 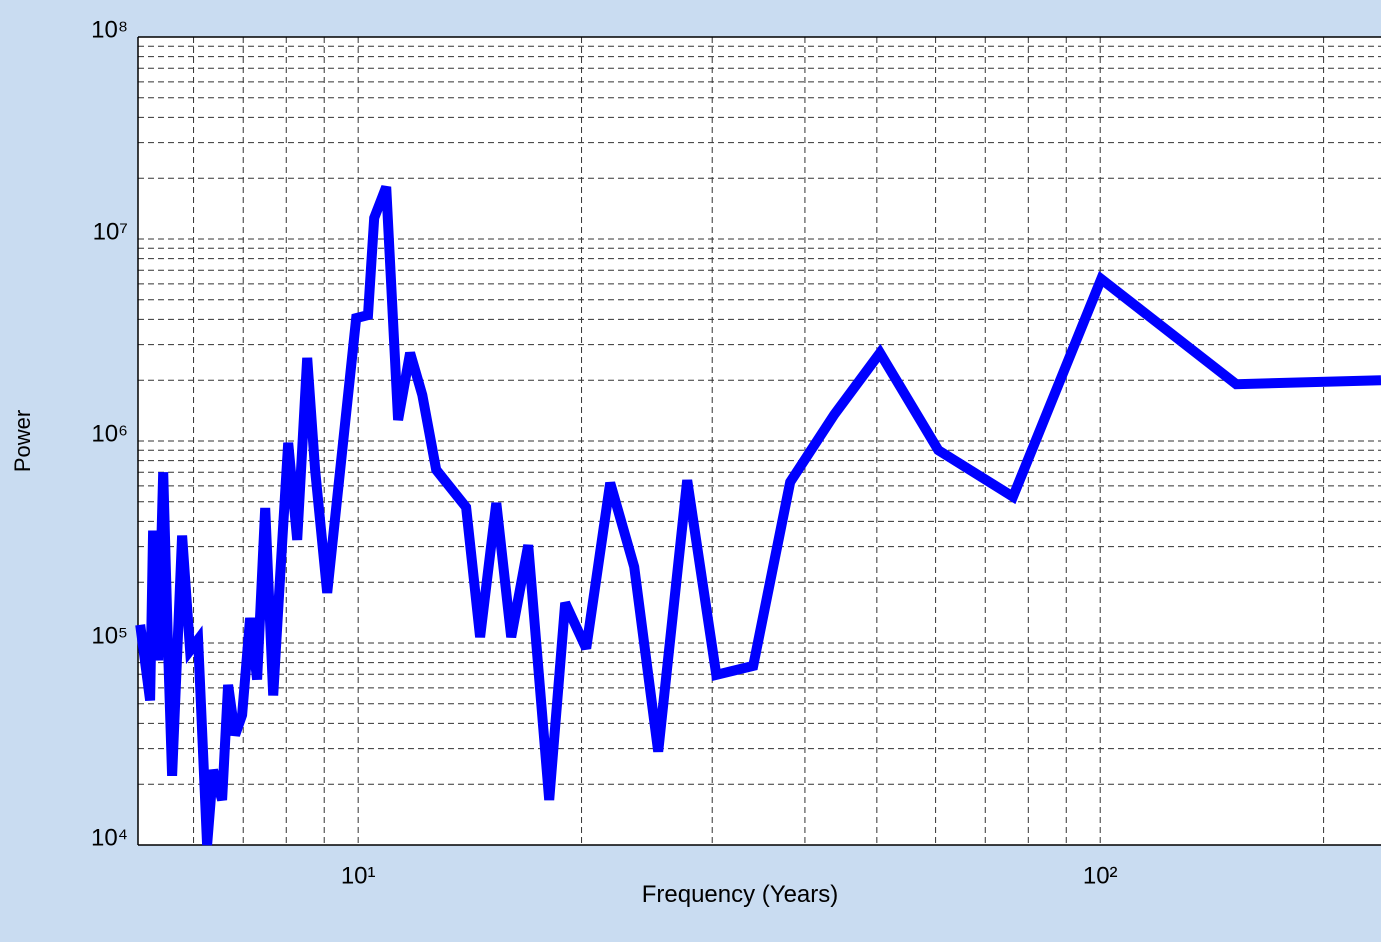 What do you see at coordinates (109, 29) in the screenshot?
I see `y-tick-label: 10⁸` at bounding box center [109, 29].